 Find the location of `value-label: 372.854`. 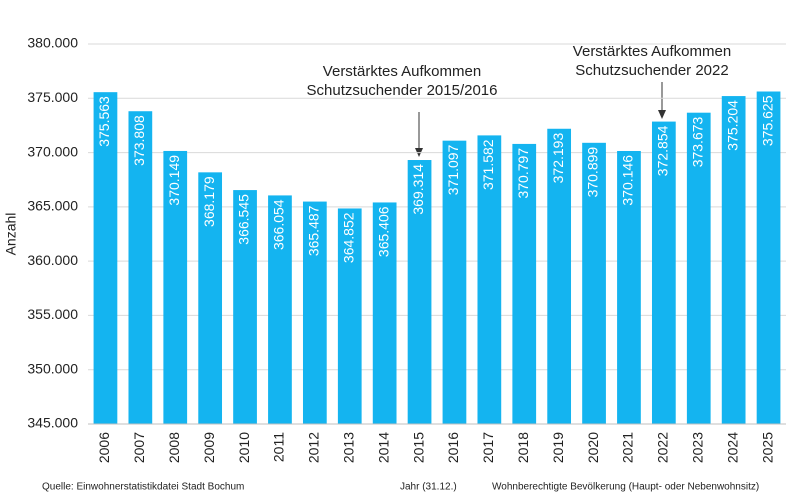

value-label: 372.854 is located at coordinates (663, 150).